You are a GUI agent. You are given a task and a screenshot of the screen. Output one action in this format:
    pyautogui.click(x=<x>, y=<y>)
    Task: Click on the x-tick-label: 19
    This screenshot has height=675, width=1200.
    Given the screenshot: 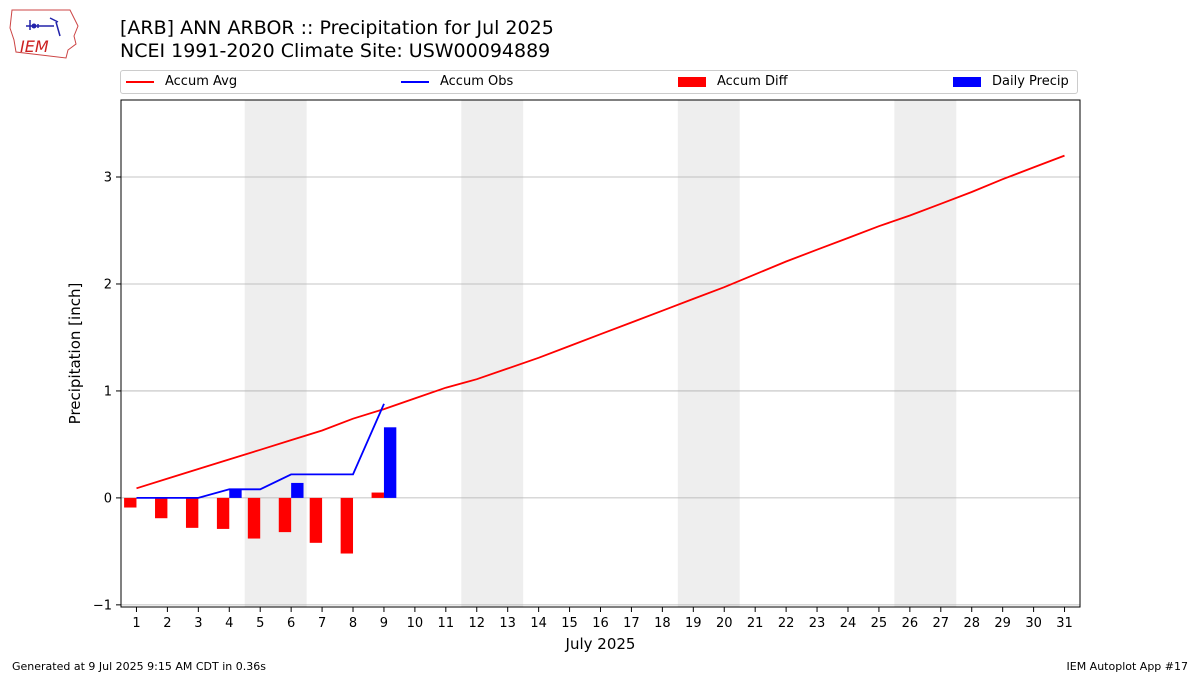 What is the action you would take?
    pyautogui.click(x=693, y=623)
    